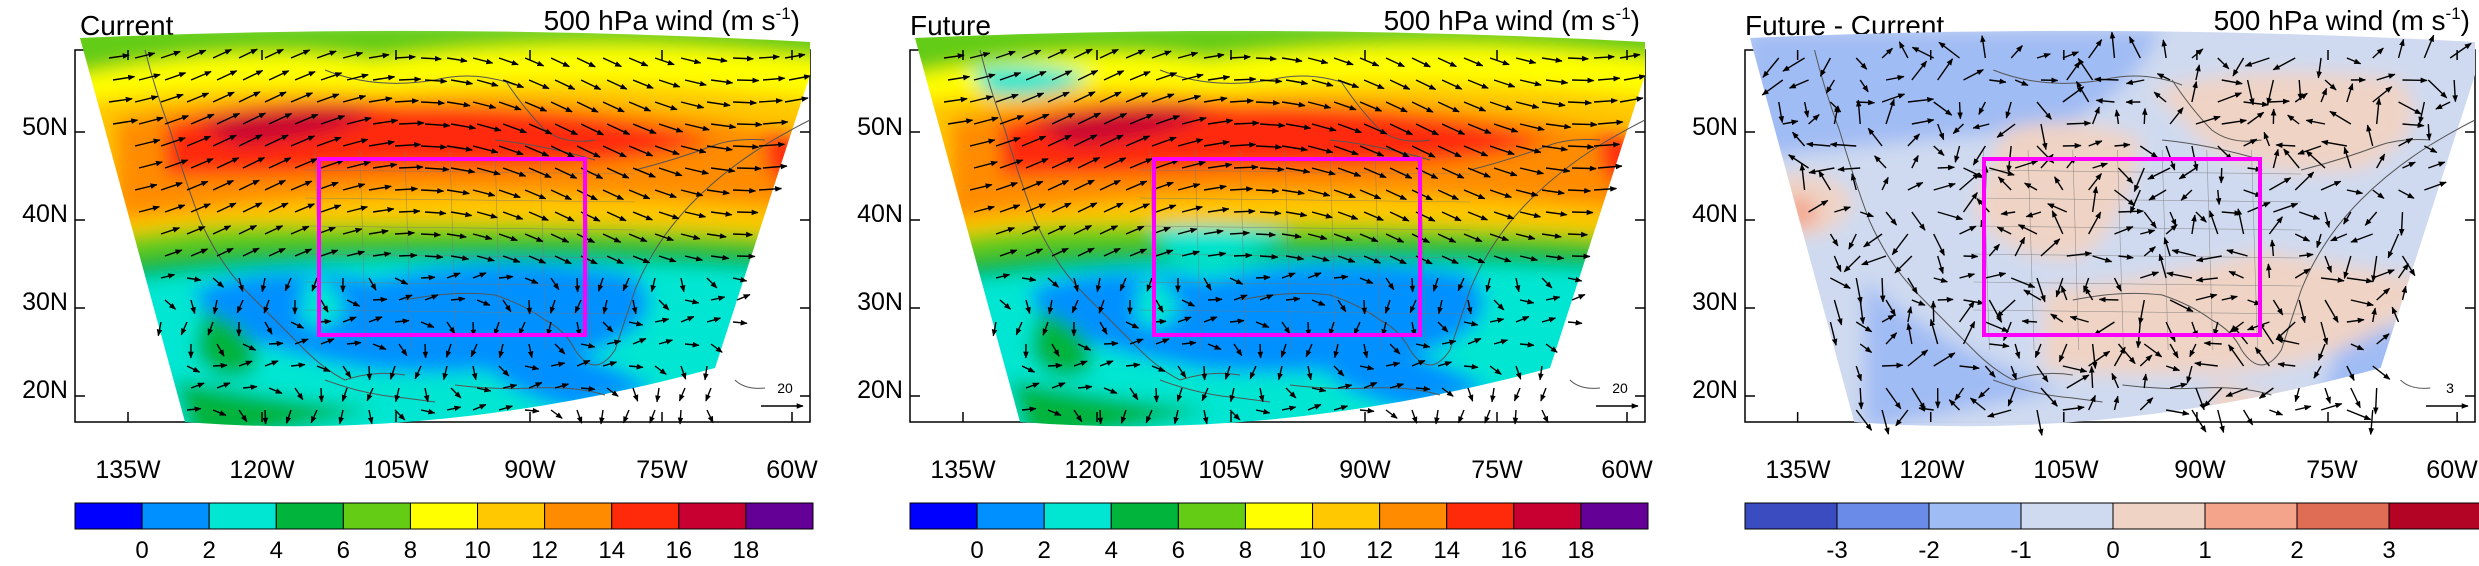  I want to click on colorbar-label: 8, so click(1245, 549).